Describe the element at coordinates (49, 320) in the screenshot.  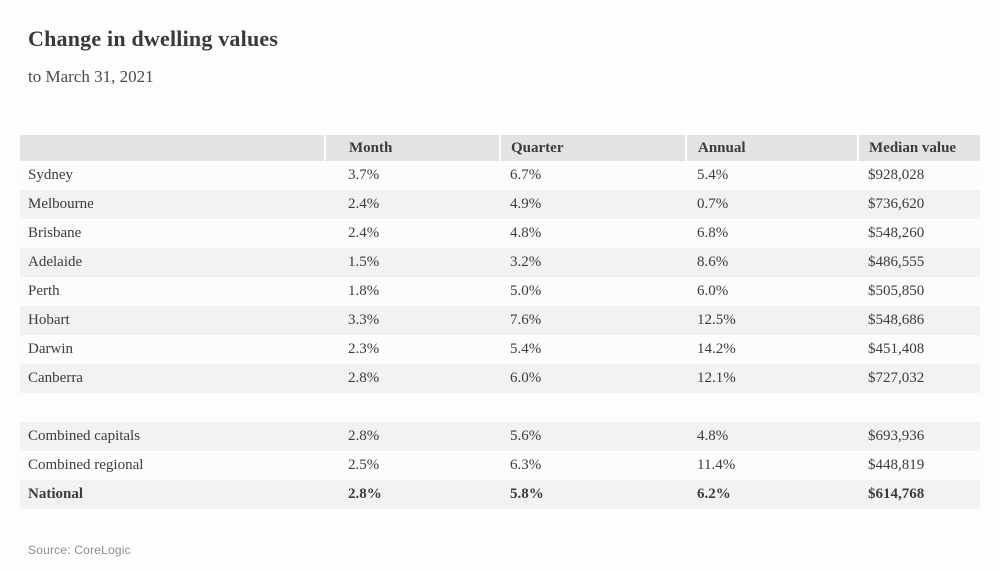
I see `row-label: Hobart` at that location.